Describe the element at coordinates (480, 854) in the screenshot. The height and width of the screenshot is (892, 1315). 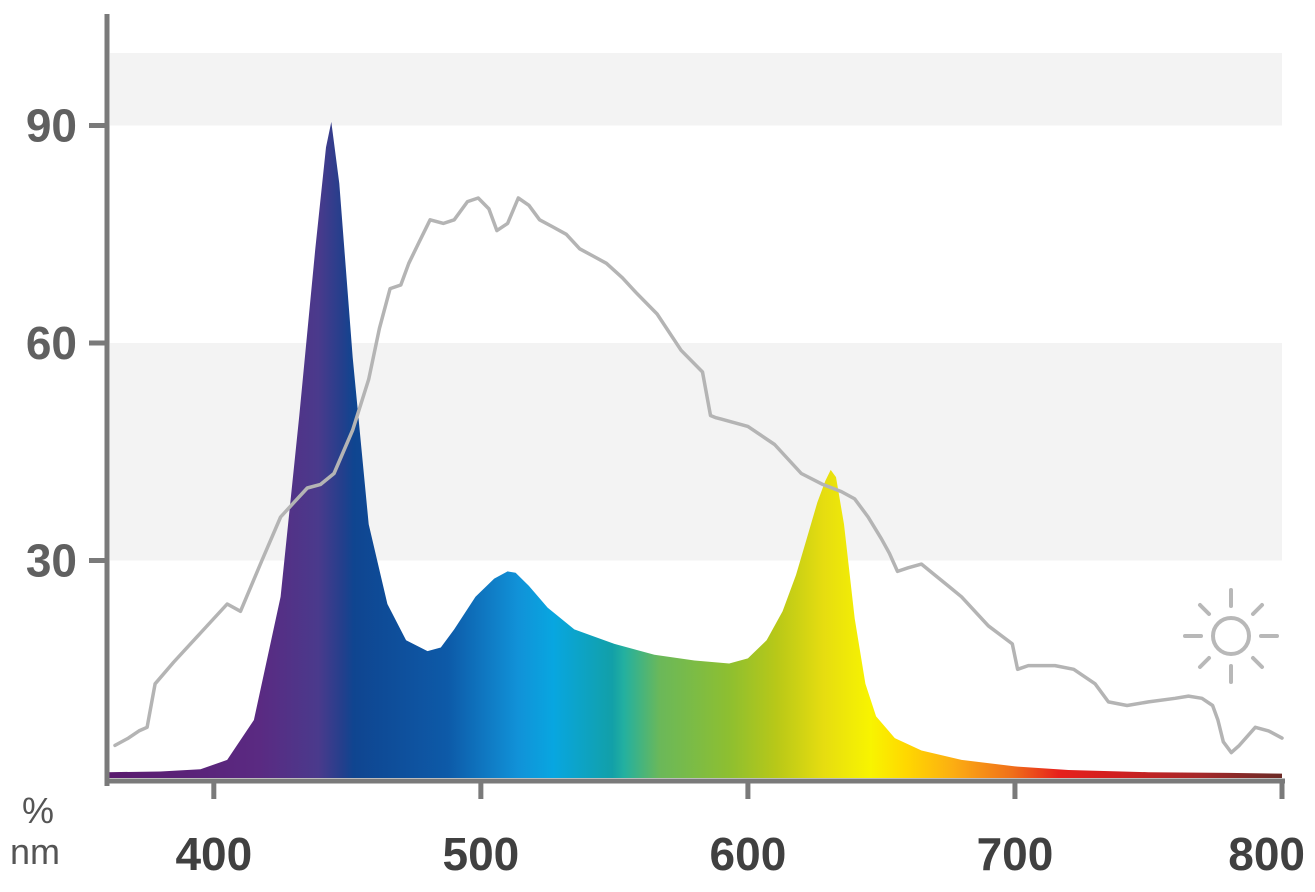
I see `x-tick-label: 500` at that location.